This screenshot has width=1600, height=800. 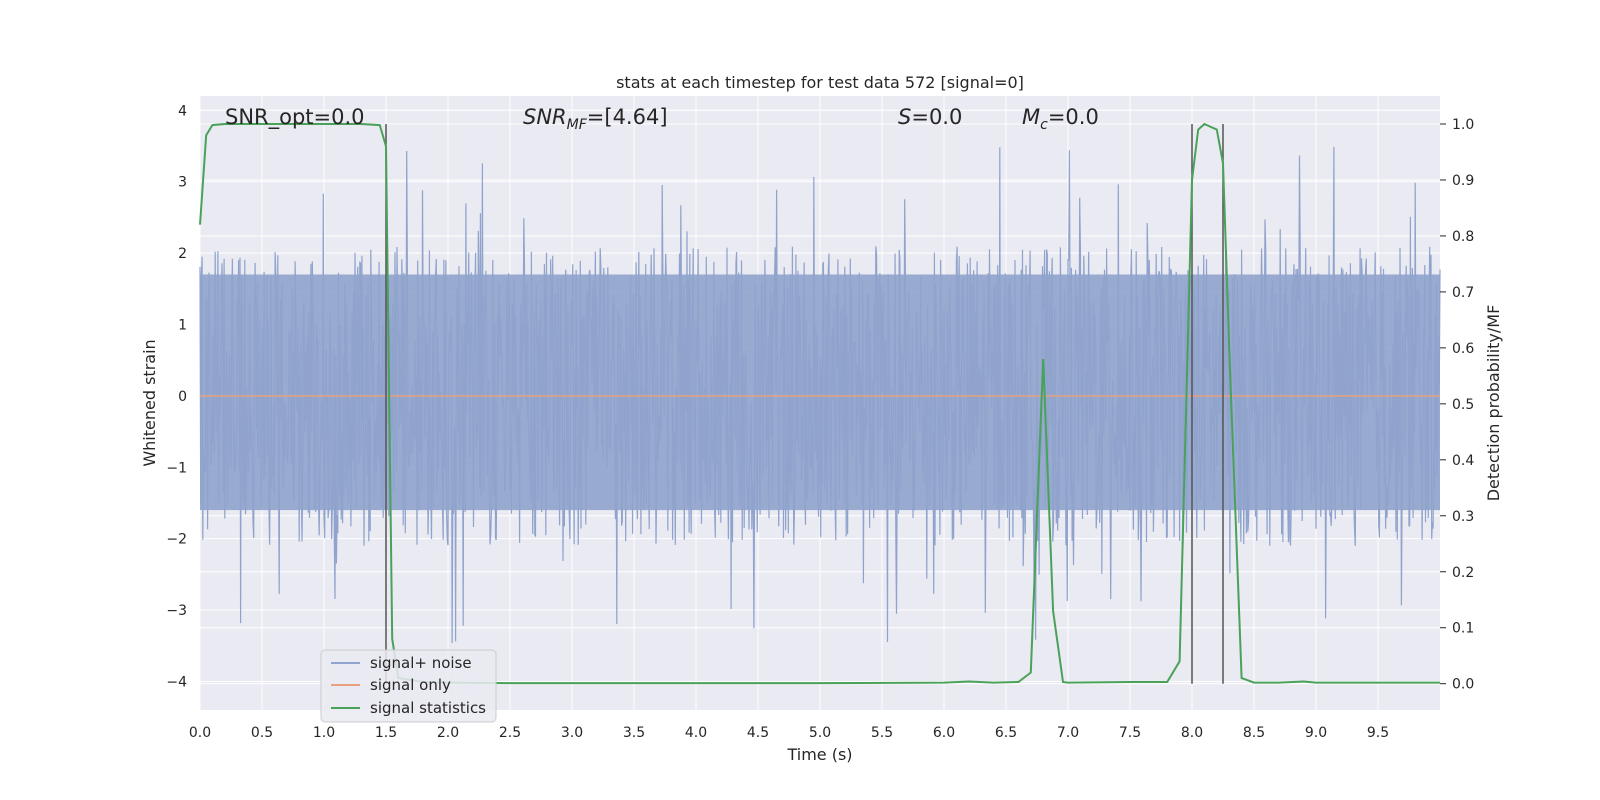 I want to click on y2-tick-label: 0.7, so click(x=1463, y=293).